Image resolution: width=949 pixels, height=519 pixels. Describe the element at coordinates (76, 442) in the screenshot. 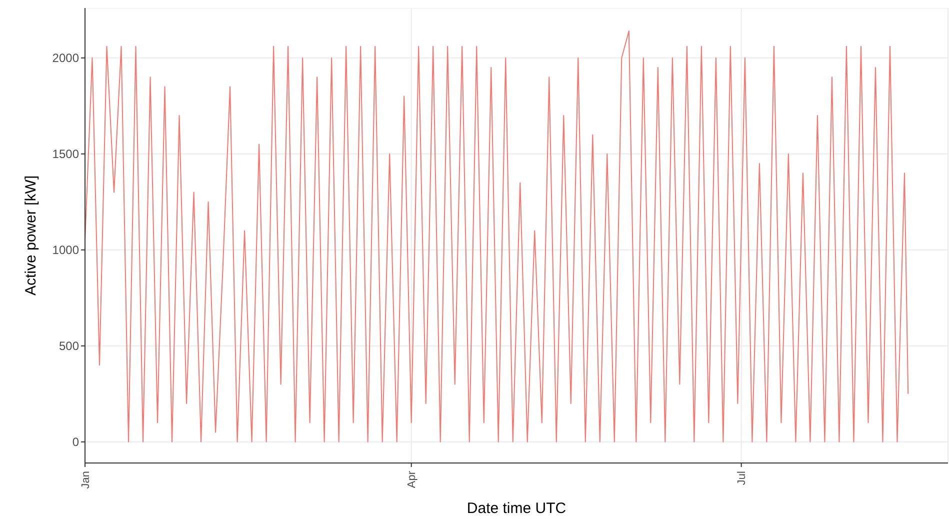

I see `y-tick-label: 0` at that location.